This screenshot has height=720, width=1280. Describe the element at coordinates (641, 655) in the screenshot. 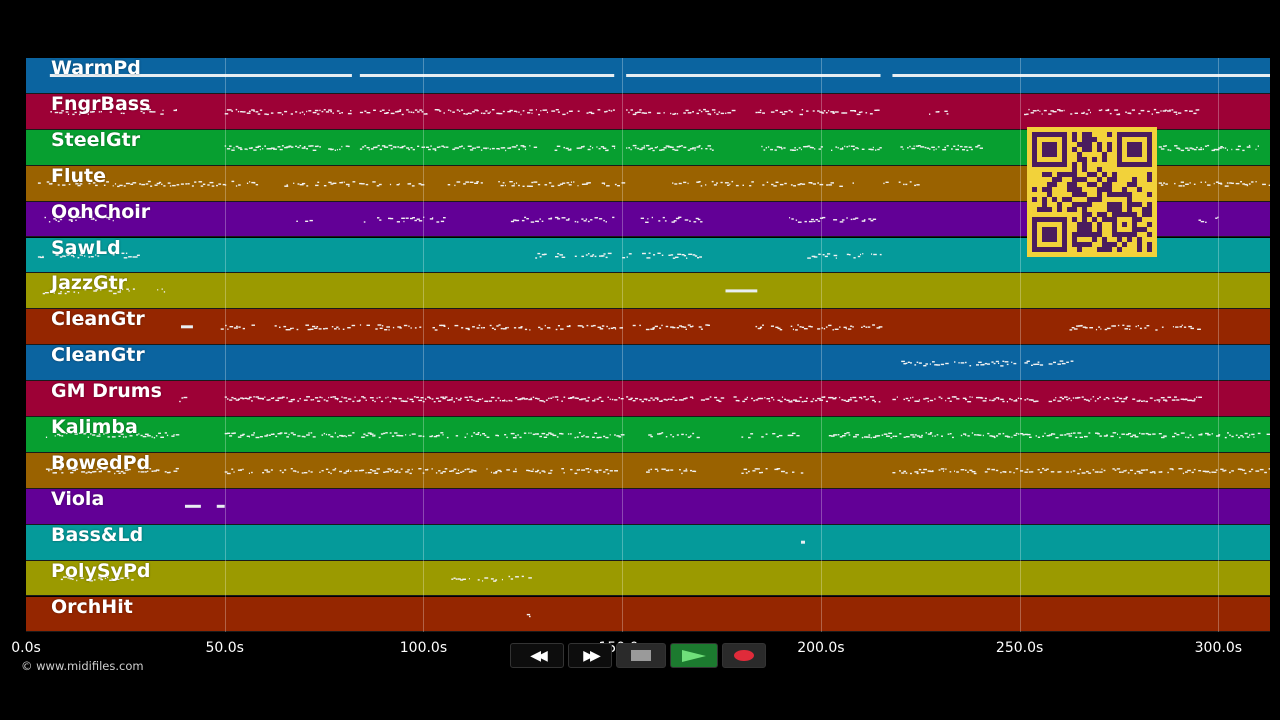

I see `stop-button` at that location.